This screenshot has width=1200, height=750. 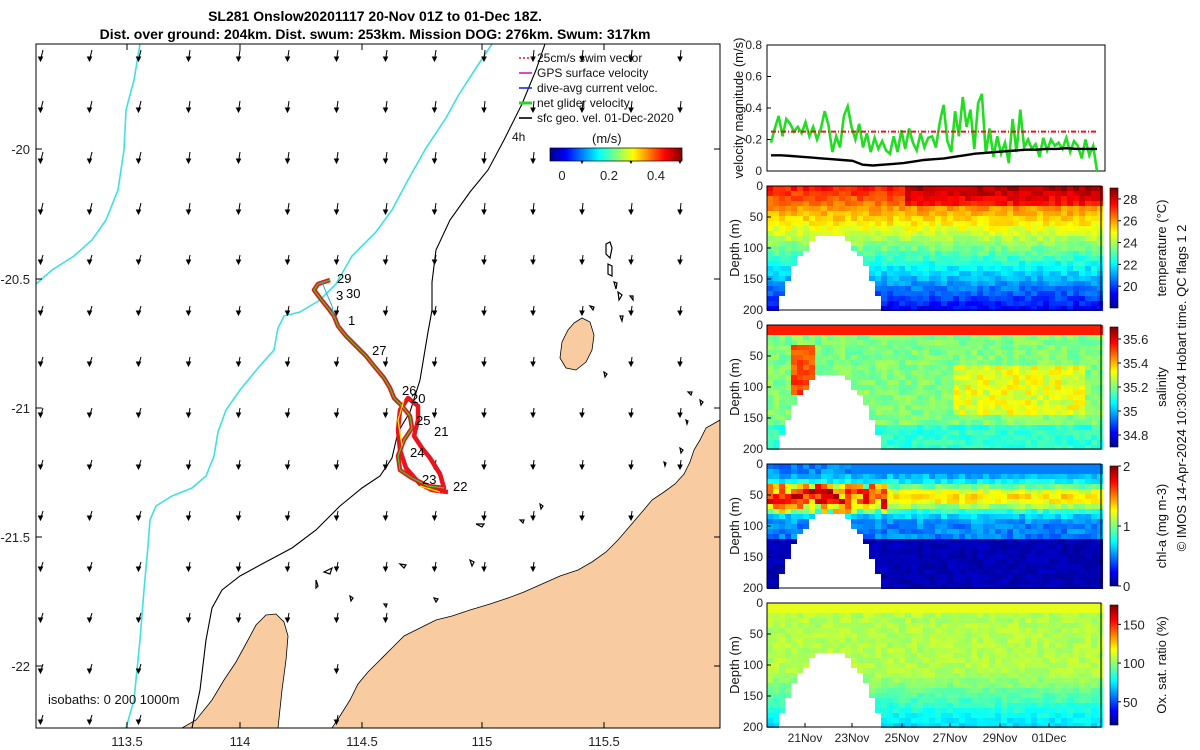 I want to click on legend-entry: GPS surface velocity, so click(x=583, y=73).